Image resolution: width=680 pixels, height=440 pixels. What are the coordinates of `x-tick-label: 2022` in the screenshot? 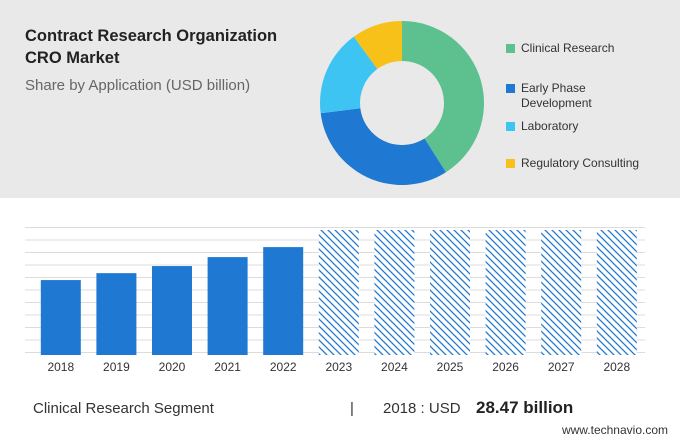 It's located at (283, 367).